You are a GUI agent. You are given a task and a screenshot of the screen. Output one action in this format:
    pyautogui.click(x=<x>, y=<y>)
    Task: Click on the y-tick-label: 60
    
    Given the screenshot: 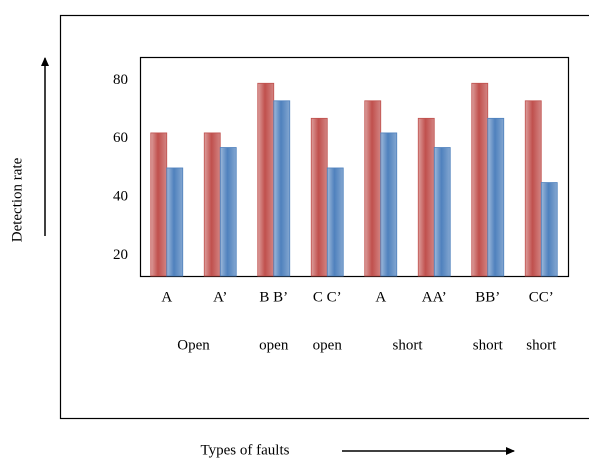 What is the action you would take?
    pyautogui.click(x=120, y=138)
    